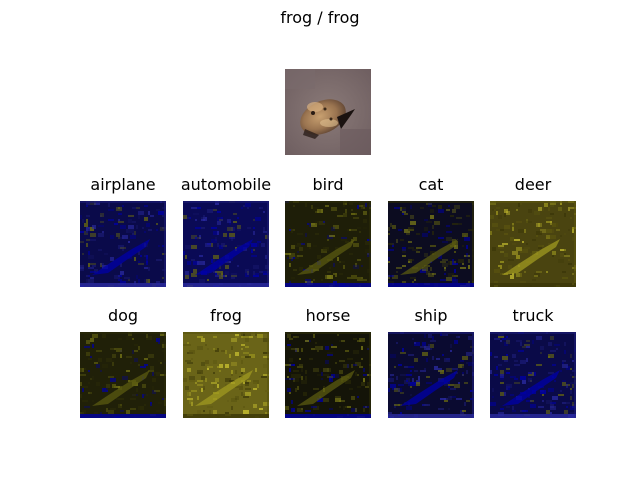 Image resolution: width=640 pixels, height=480 pixels. Describe the element at coordinates (123, 315) in the screenshot. I see `saliency-panel-label: dog` at that location.